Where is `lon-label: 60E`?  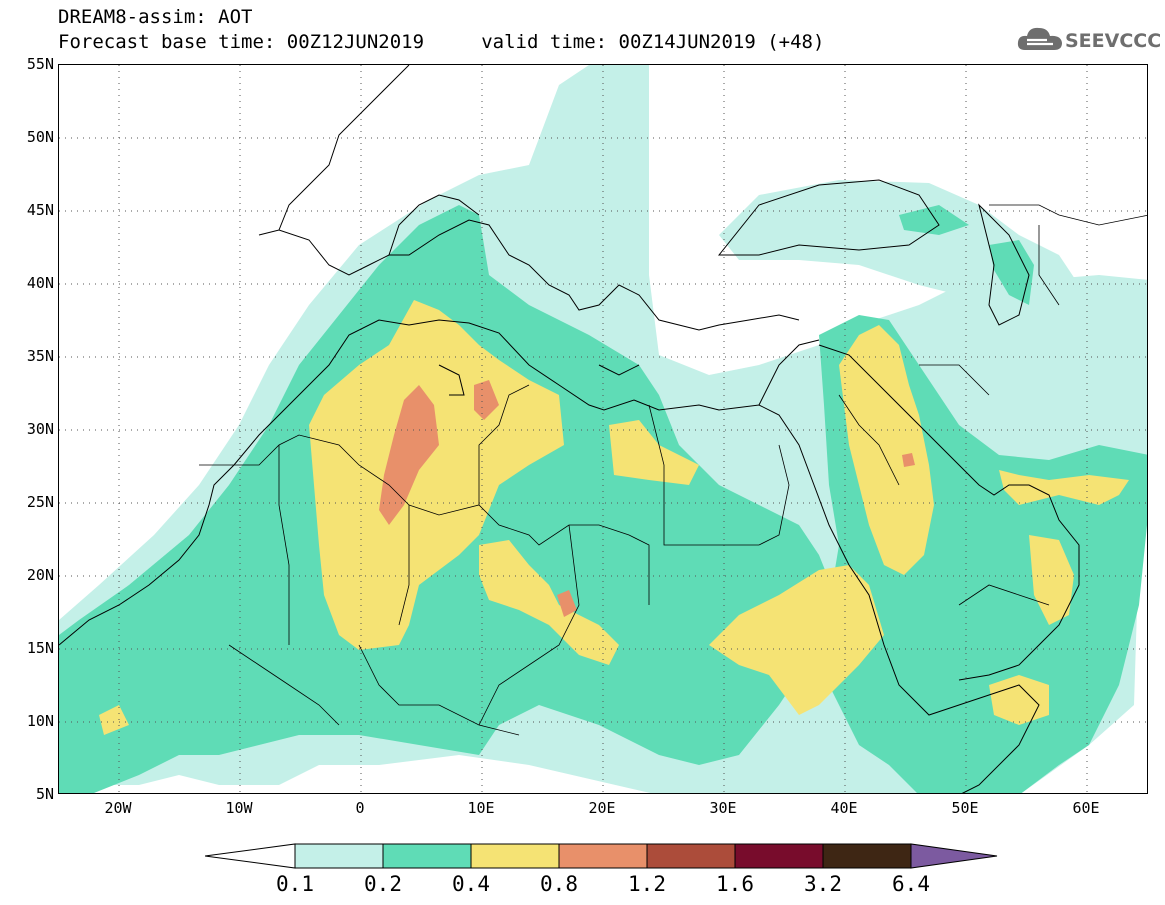 lon-label: 60E is located at coordinates (1086, 808).